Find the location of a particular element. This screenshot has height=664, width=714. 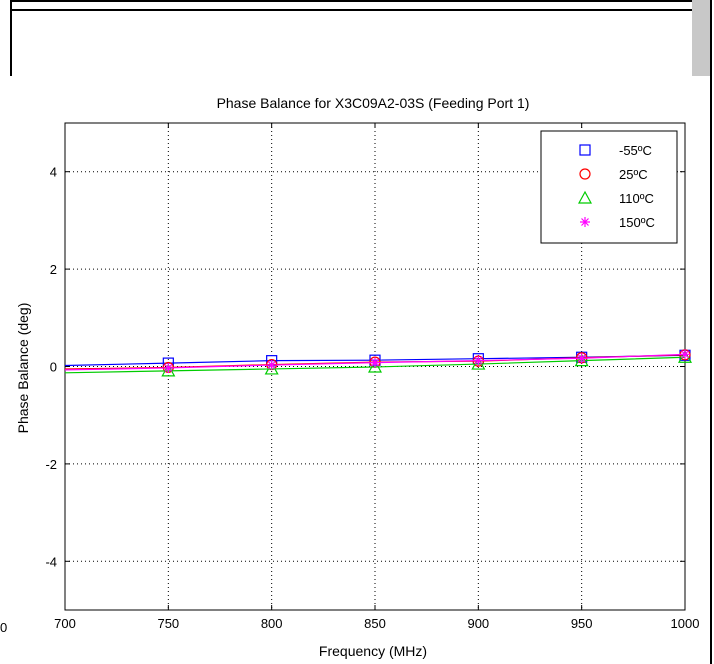

x-tick-label: 700 is located at coordinates (65, 623).